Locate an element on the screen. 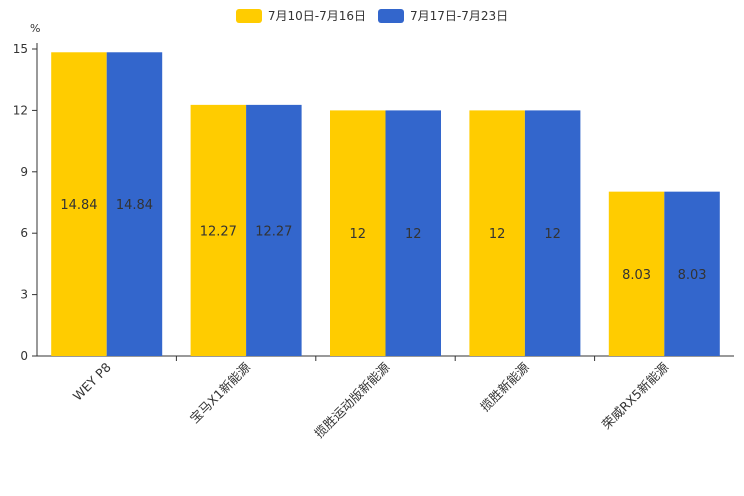 This screenshot has height=496, width=744. y-tick-label: 3 is located at coordinates (24, 295).